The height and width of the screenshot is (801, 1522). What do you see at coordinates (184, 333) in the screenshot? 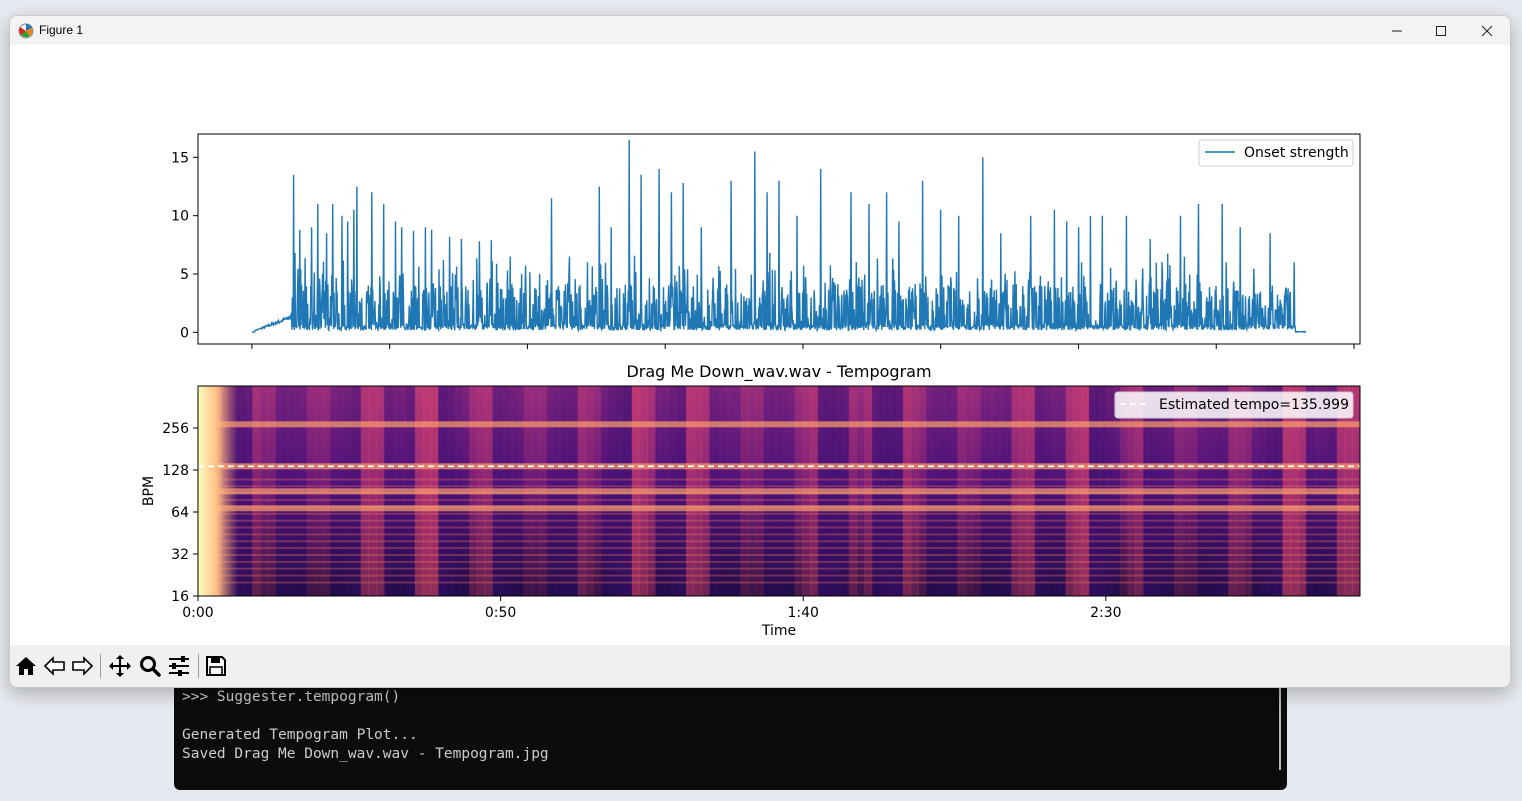
I see `onset-ytick-label: 0` at bounding box center [184, 333].